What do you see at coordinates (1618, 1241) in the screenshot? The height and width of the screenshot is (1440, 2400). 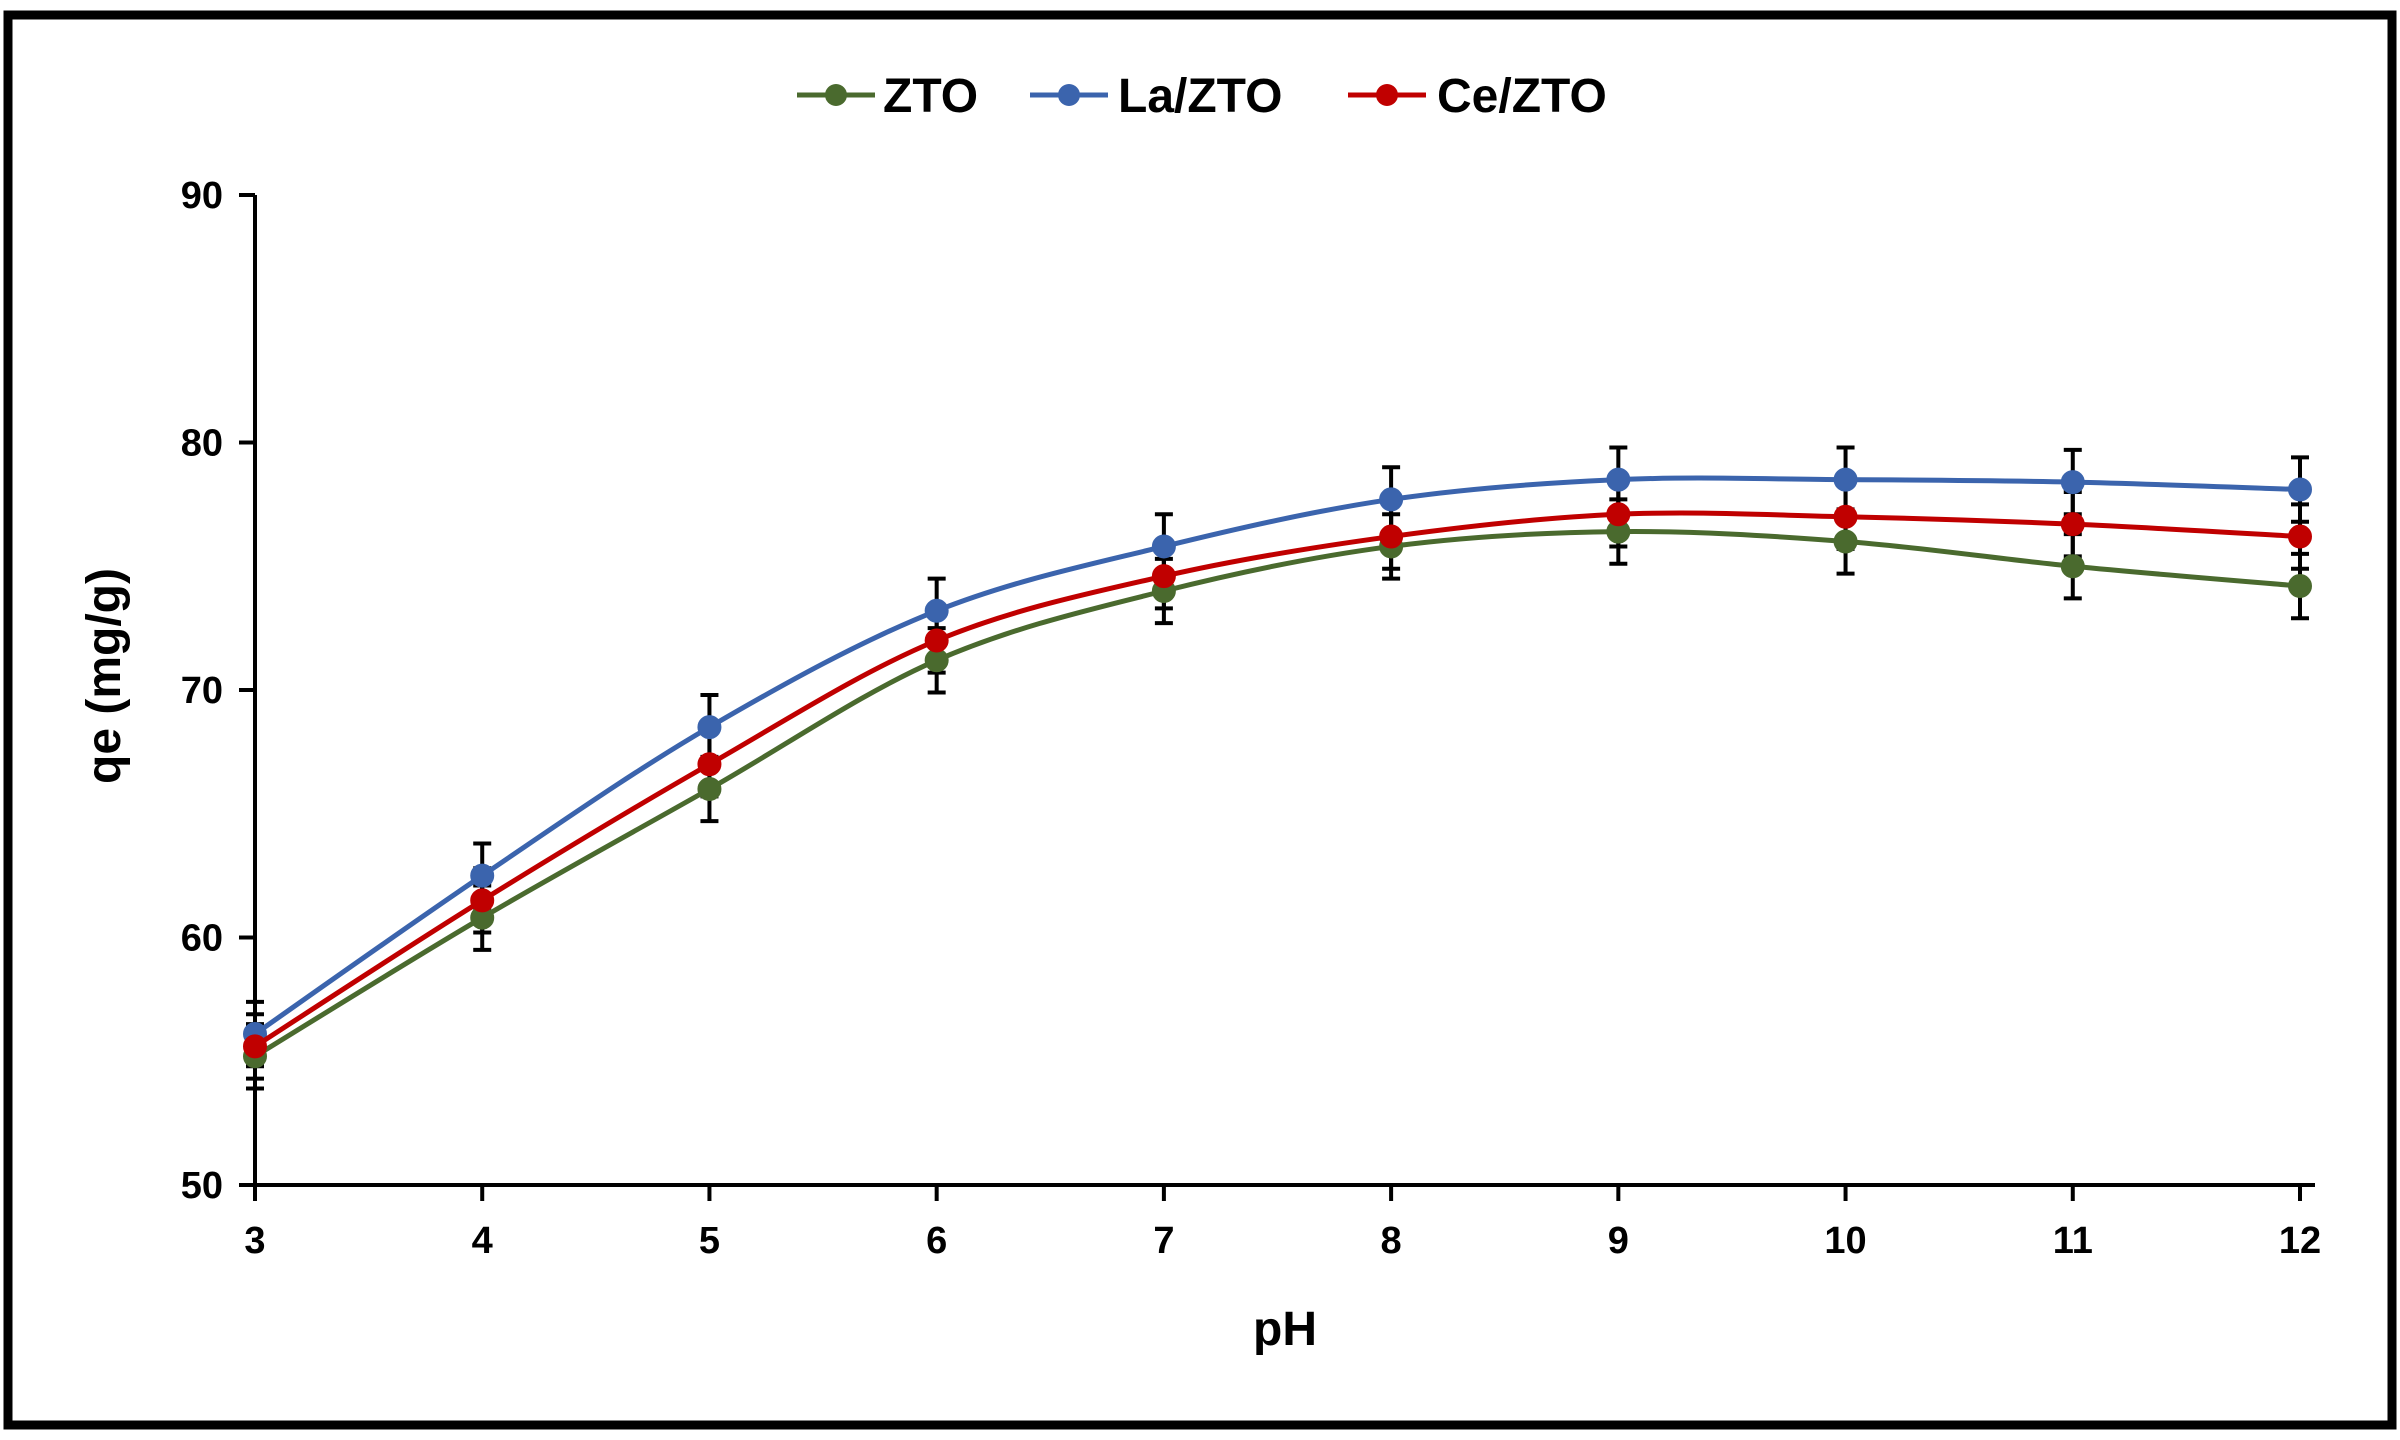 I see `x-tick-label: 9` at bounding box center [1618, 1241].